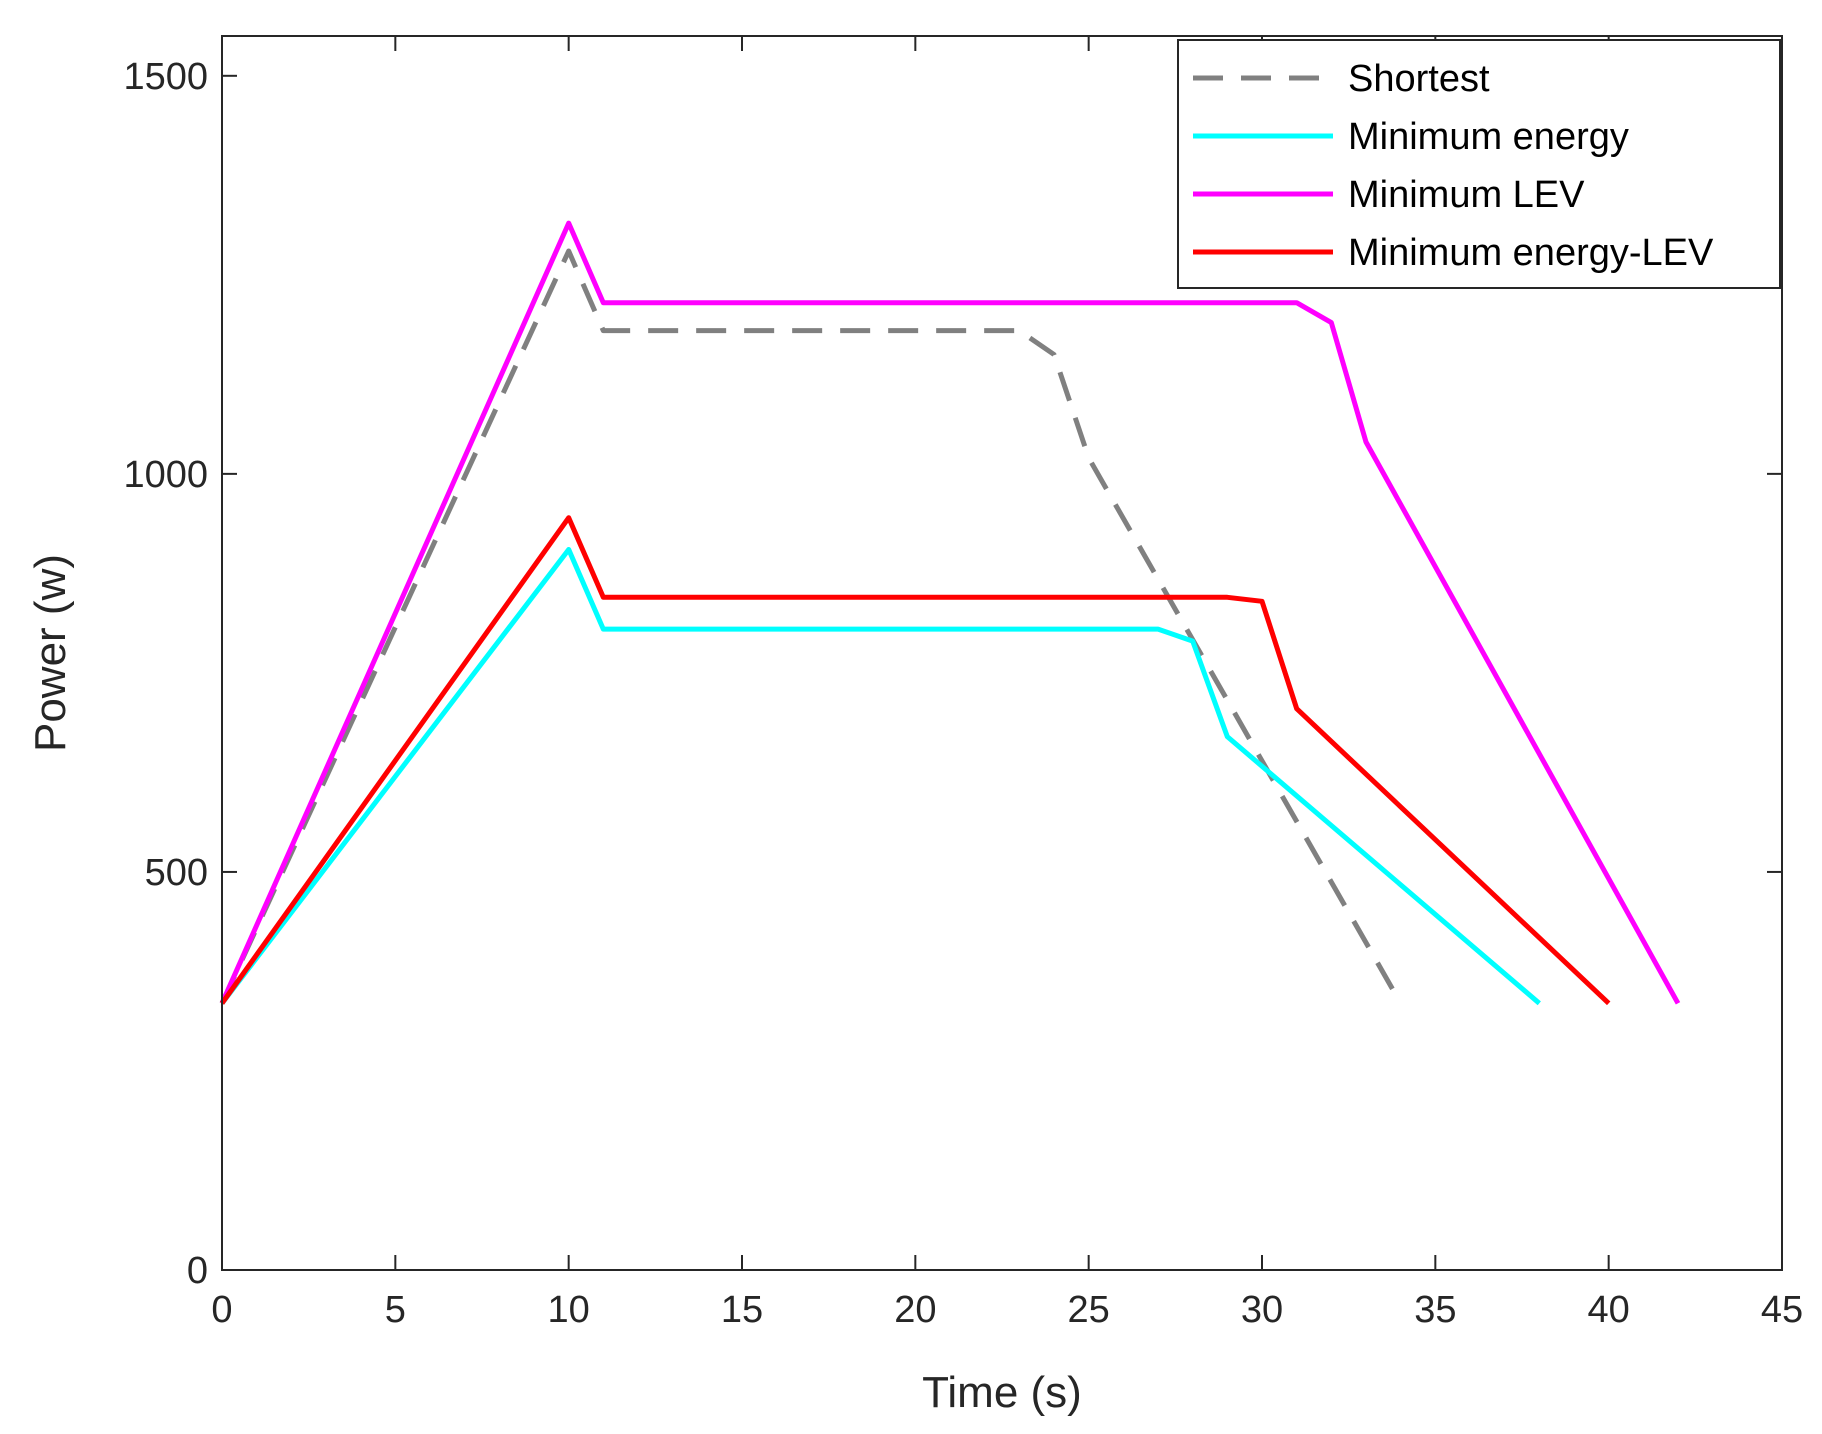  I want to click on y-axis-label: Power (w), so click(50, 653).